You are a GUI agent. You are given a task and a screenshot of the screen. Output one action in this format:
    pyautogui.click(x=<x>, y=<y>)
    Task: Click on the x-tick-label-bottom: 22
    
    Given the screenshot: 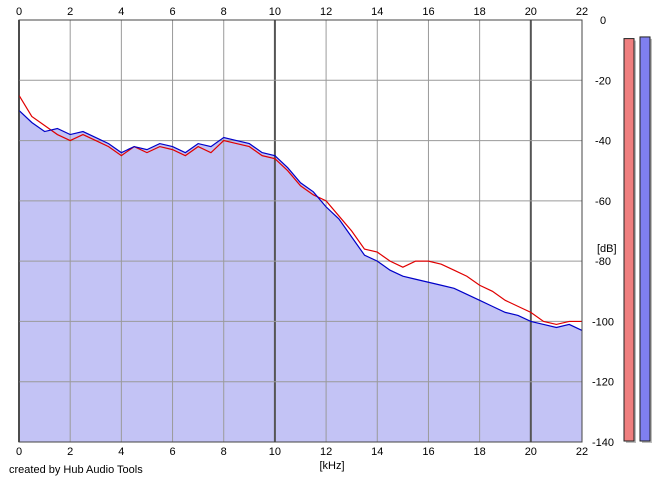 What is the action you would take?
    pyautogui.click(x=582, y=452)
    